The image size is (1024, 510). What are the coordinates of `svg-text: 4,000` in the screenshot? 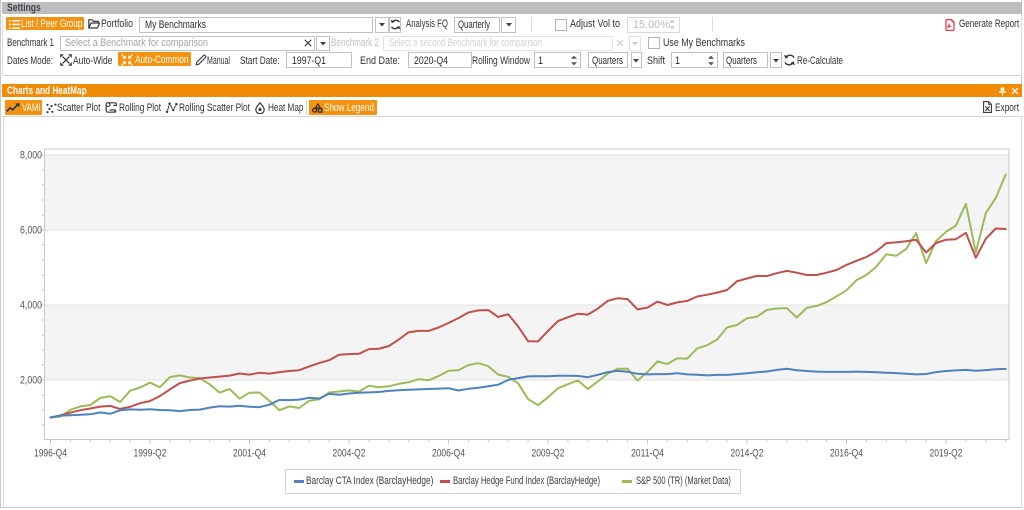 It's located at (31, 306).